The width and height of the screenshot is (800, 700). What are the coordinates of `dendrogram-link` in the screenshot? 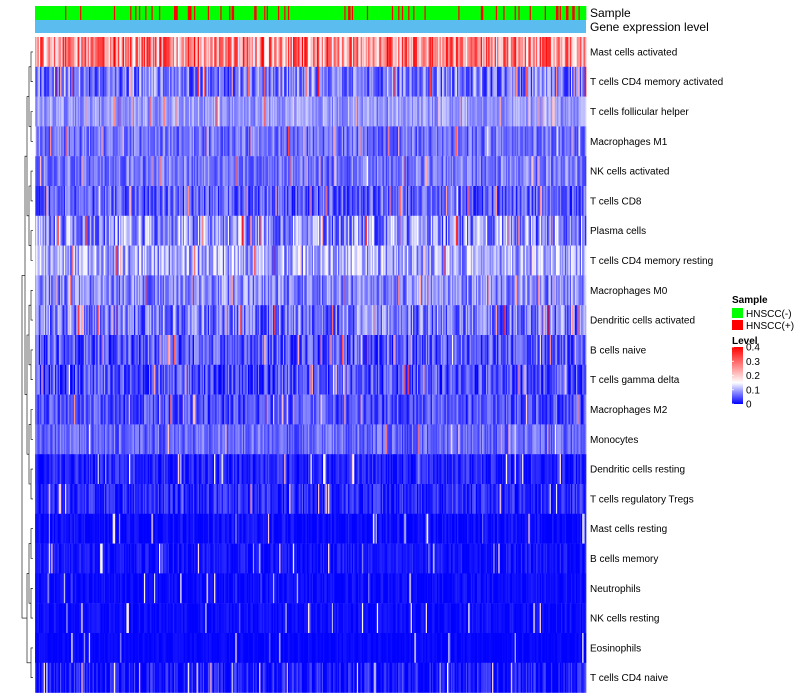 It's located at (31, 424).